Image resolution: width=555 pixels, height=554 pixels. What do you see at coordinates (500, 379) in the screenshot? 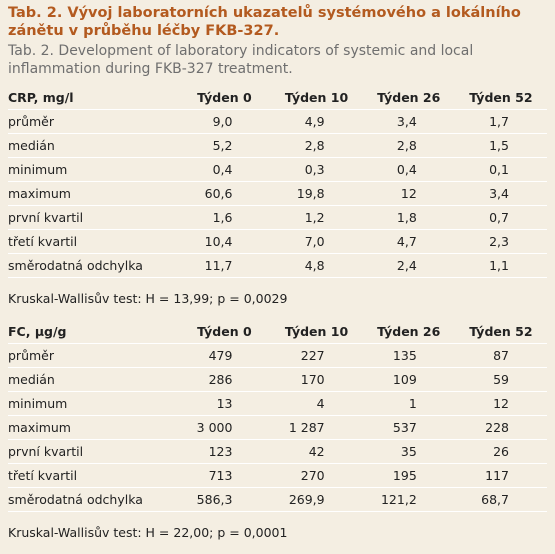
I see `cell: 59` at bounding box center [500, 379].